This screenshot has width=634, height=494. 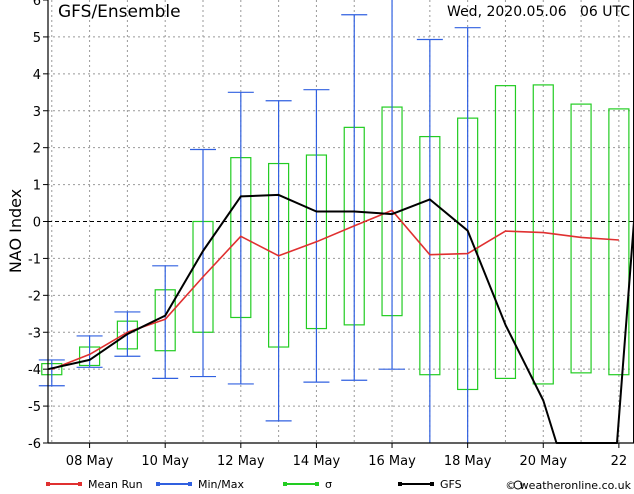 I want to click on y-tick-label: 2, so click(x=37, y=149).